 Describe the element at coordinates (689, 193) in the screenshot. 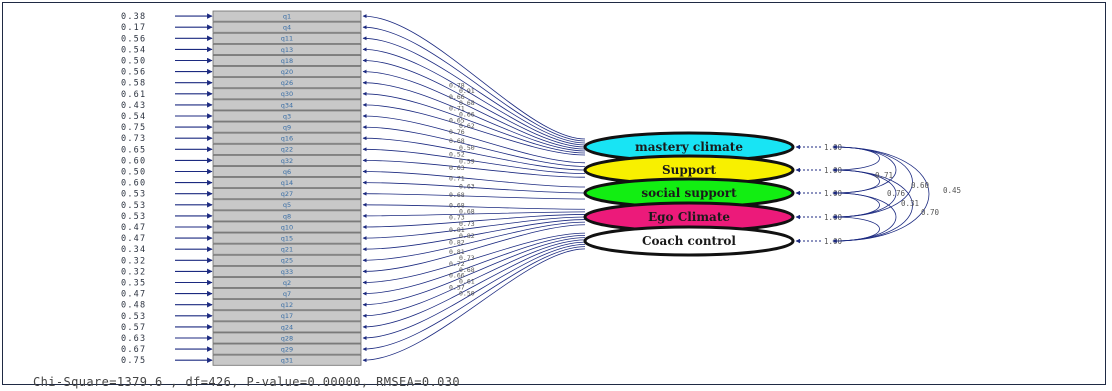

I see `factor-label: social support` at that location.